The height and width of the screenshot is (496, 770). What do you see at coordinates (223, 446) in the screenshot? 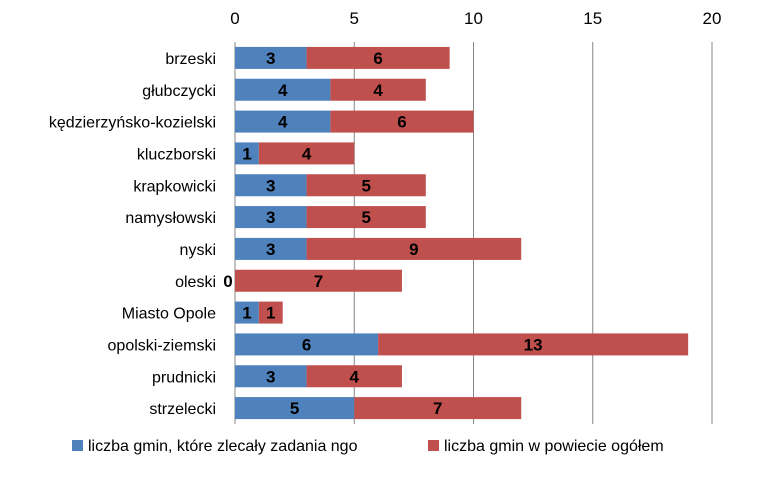
I see `legend-label: liczba gmin, które zlecały zadania ngo` at bounding box center [223, 446].